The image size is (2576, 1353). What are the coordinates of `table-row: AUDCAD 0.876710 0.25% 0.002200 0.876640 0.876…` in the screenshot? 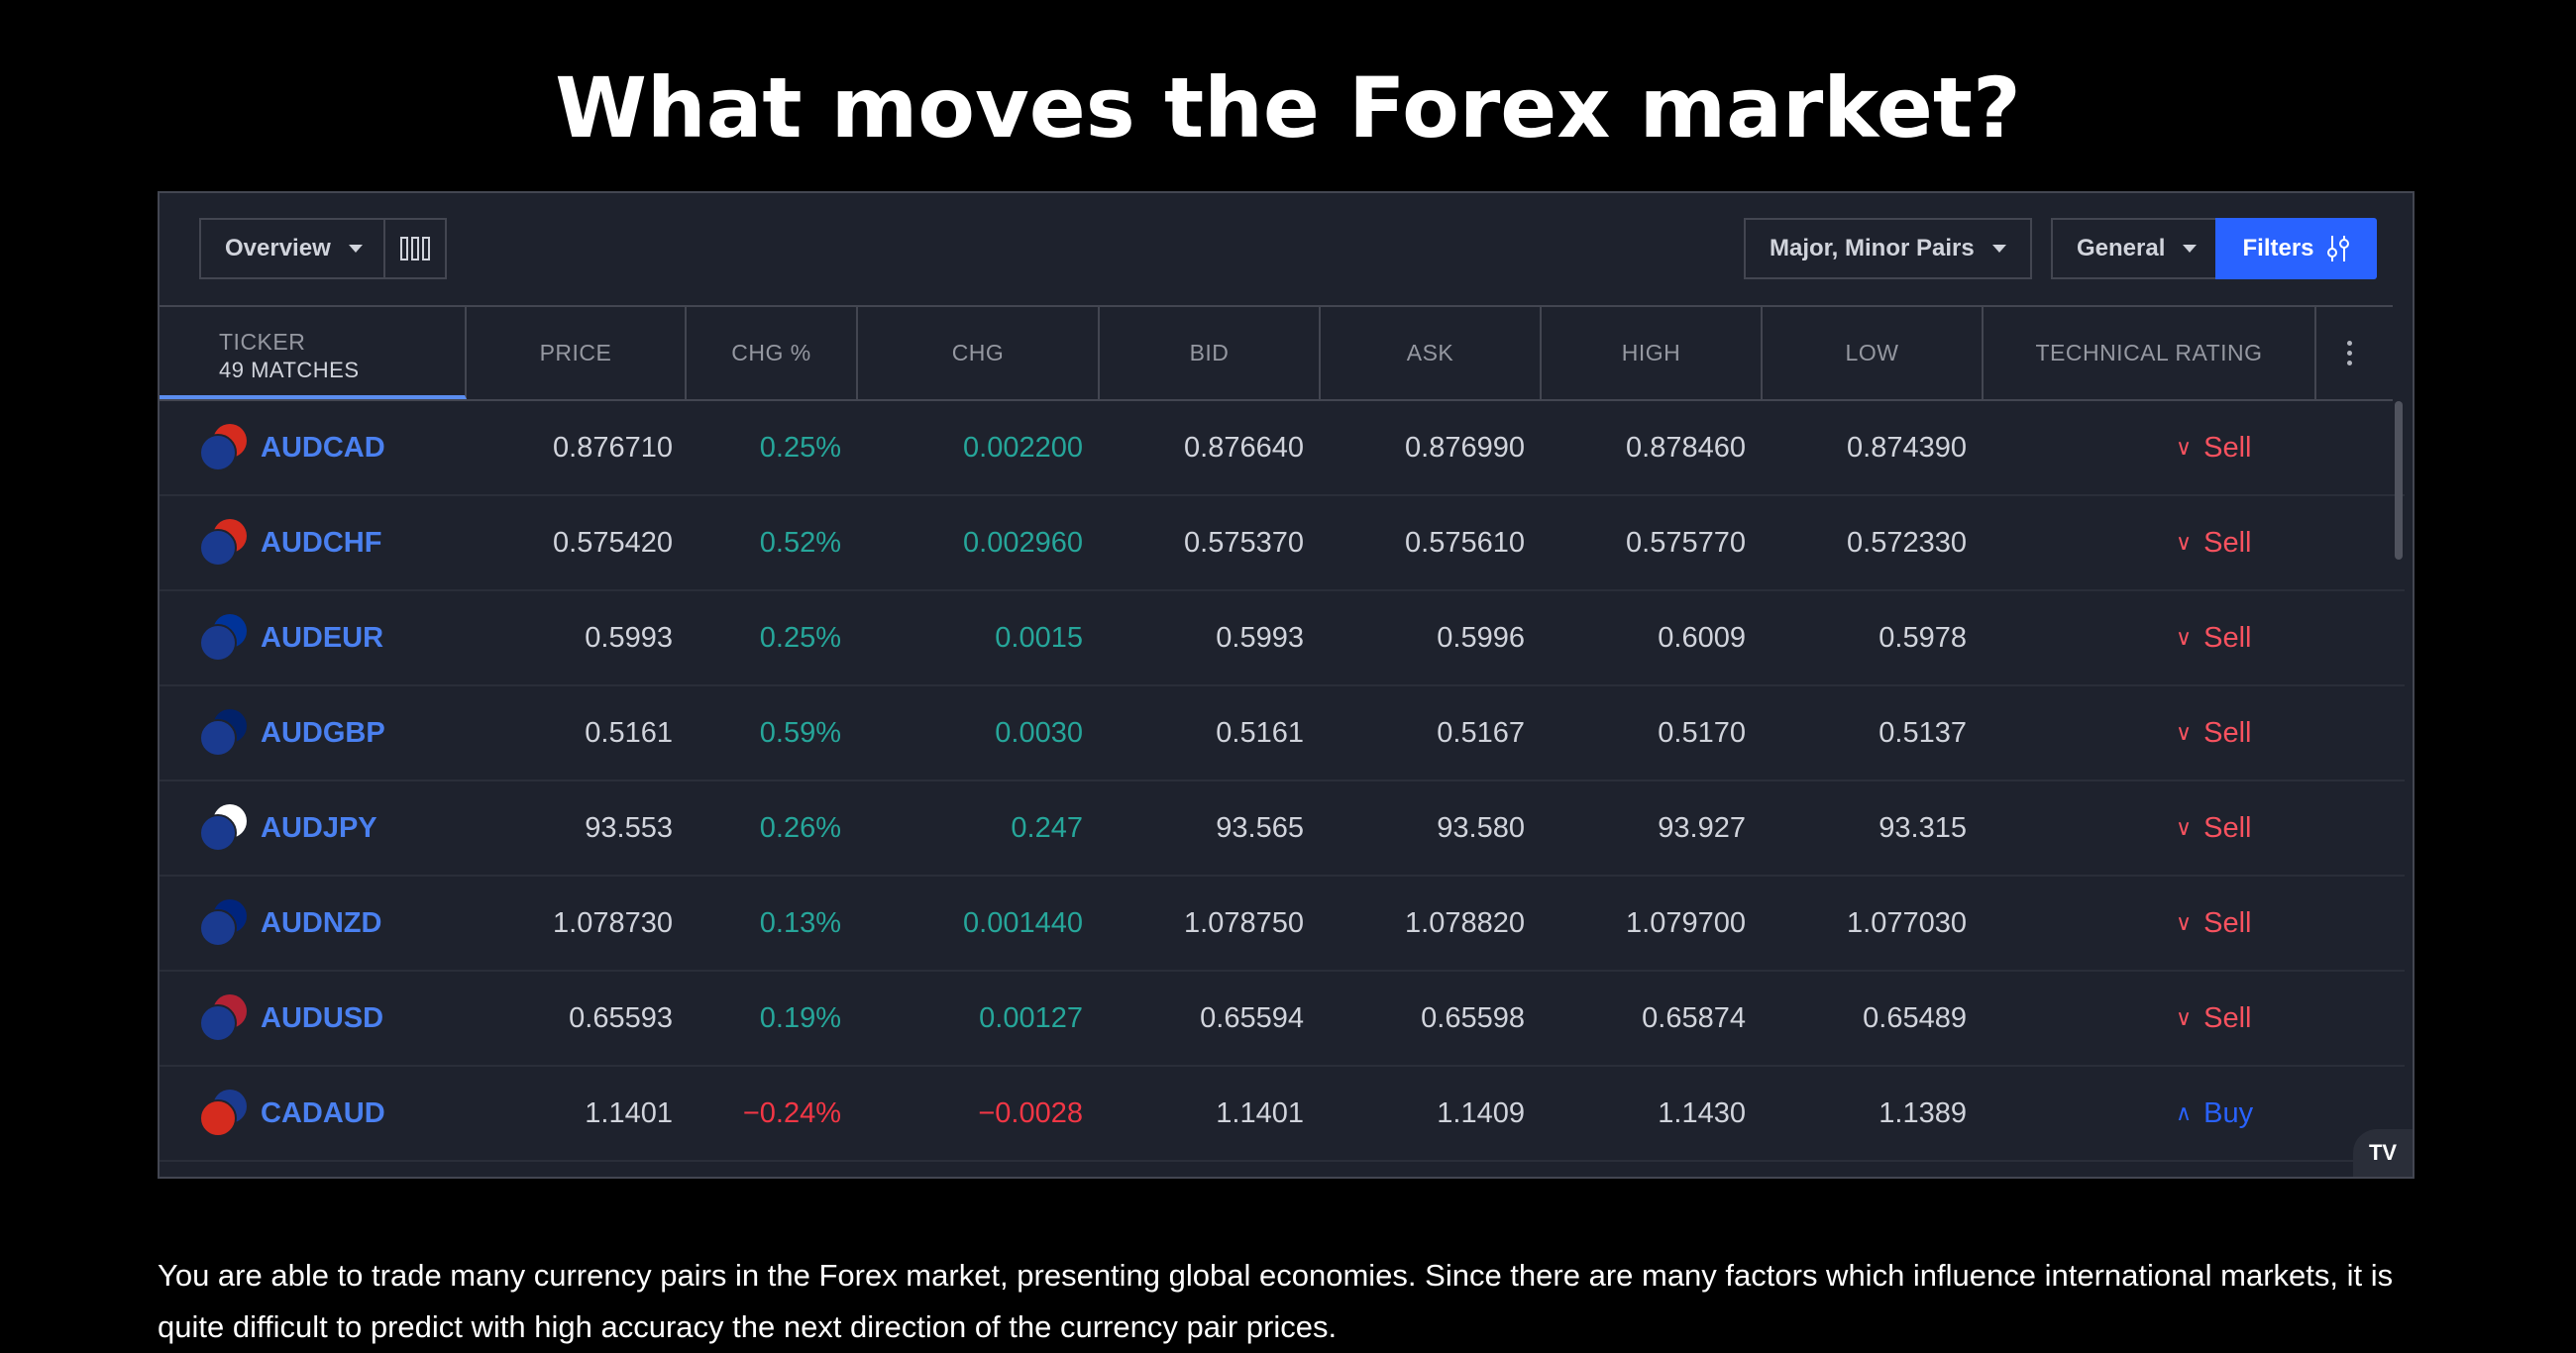 It's located at (1282, 448).